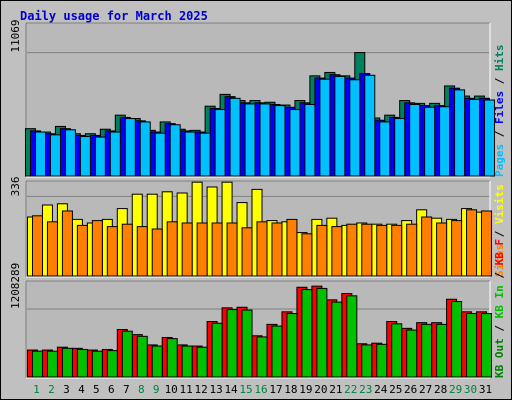 The width and height of the screenshot is (512, 400). What do you see at coordinates (275, 389) in the screenshot?
I see `x-tick-label-17: 17` at bounding box center [275, 389].